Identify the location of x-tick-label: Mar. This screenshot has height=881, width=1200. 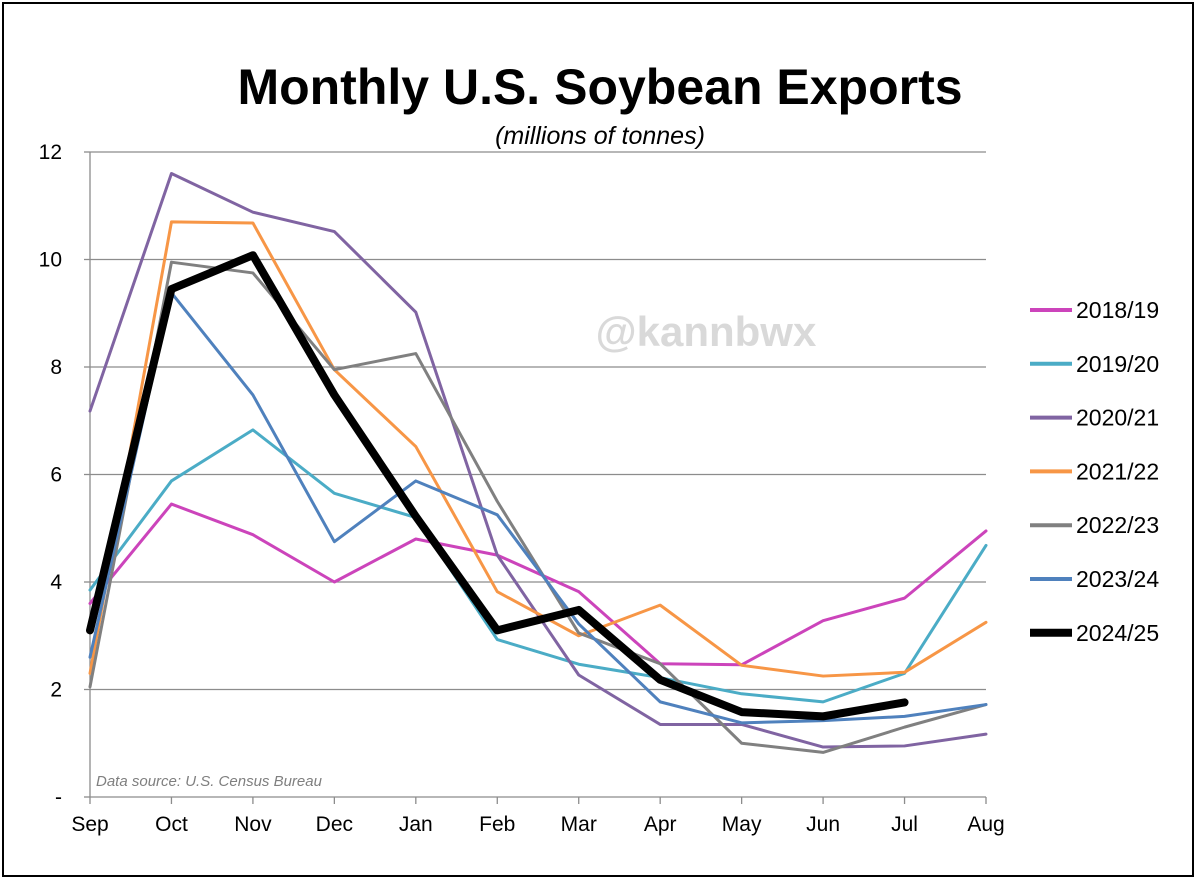
(579, 824).